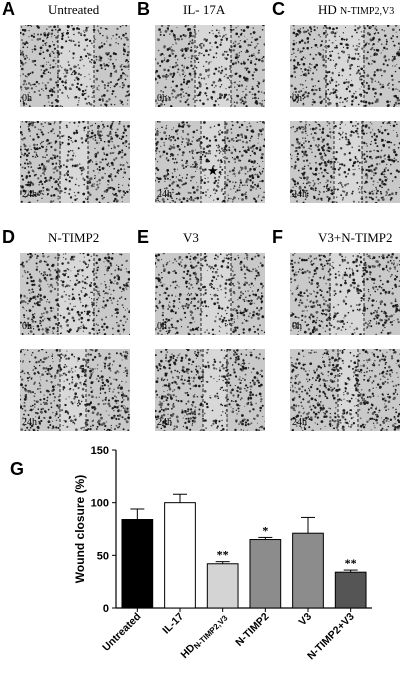 The height and width of the screenshot is (678, 400). What do you see at coordinates (74, 237) in the screenshot?
I see `panel-title: N-TIMP2` at bounding box center [74, 237].